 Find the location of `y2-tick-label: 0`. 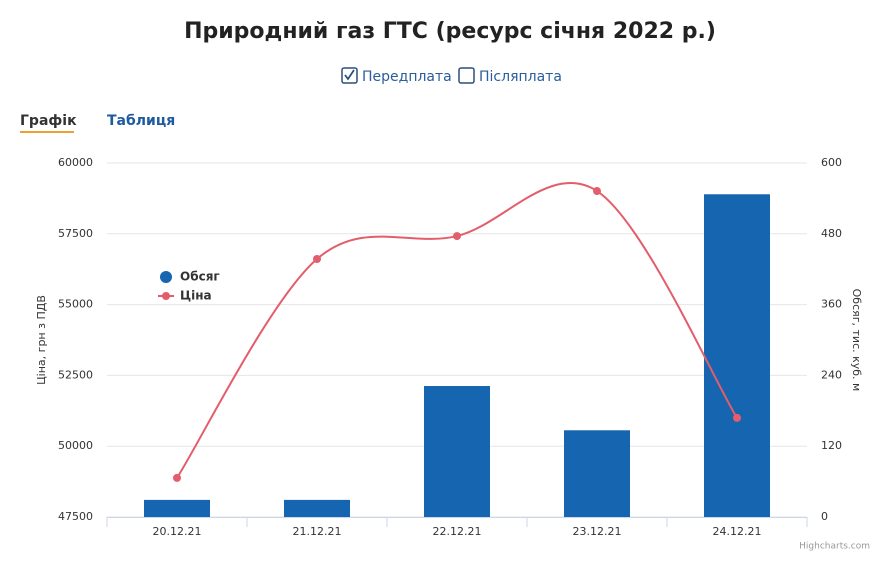

y2-tick-label: 0 is located at coordinates (824, 516).